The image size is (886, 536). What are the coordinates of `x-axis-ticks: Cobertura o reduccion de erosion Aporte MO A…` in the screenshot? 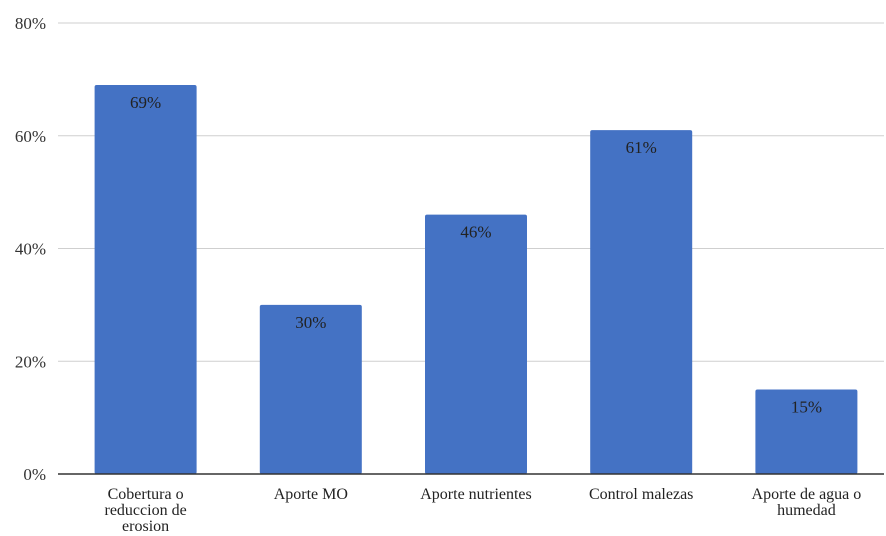 It's located at (483, 510).